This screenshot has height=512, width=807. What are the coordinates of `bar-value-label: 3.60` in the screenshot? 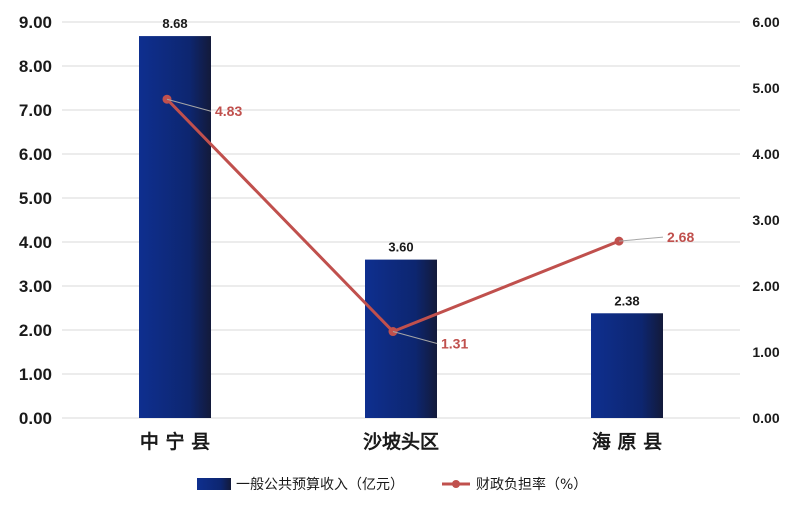 It's located at (400, 247).